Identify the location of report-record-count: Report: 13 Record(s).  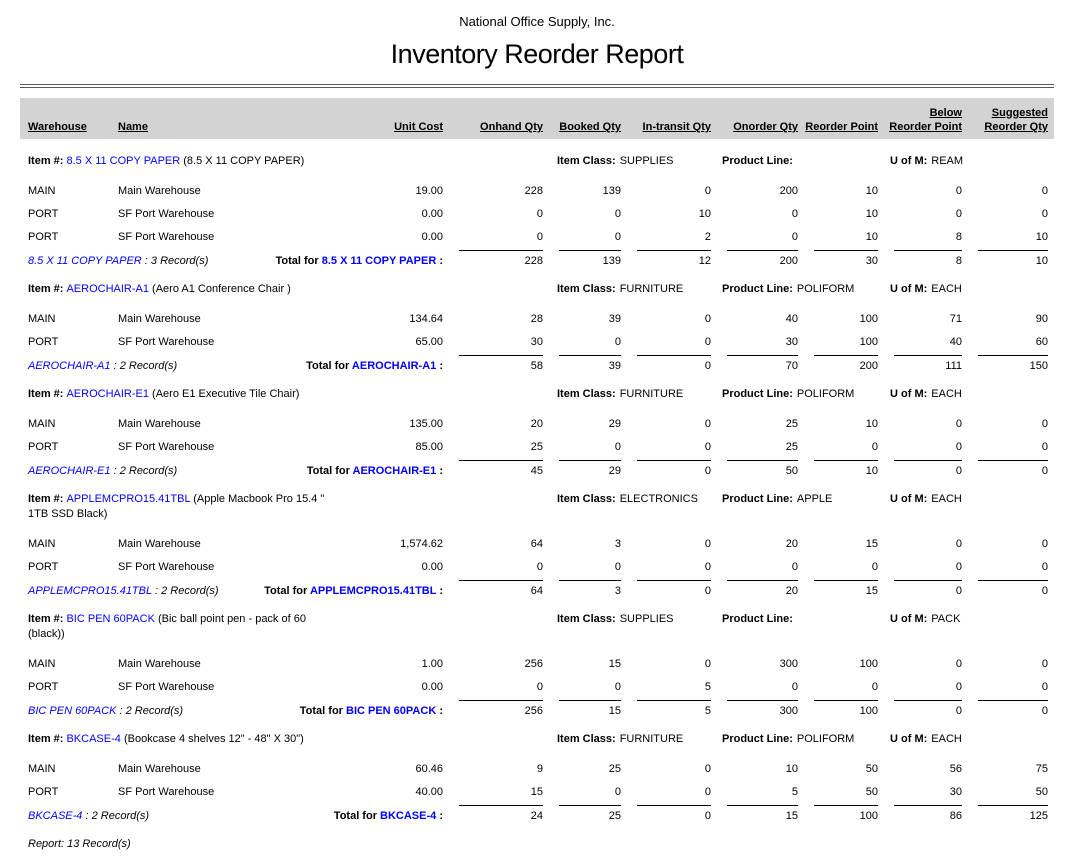
(79, 844).